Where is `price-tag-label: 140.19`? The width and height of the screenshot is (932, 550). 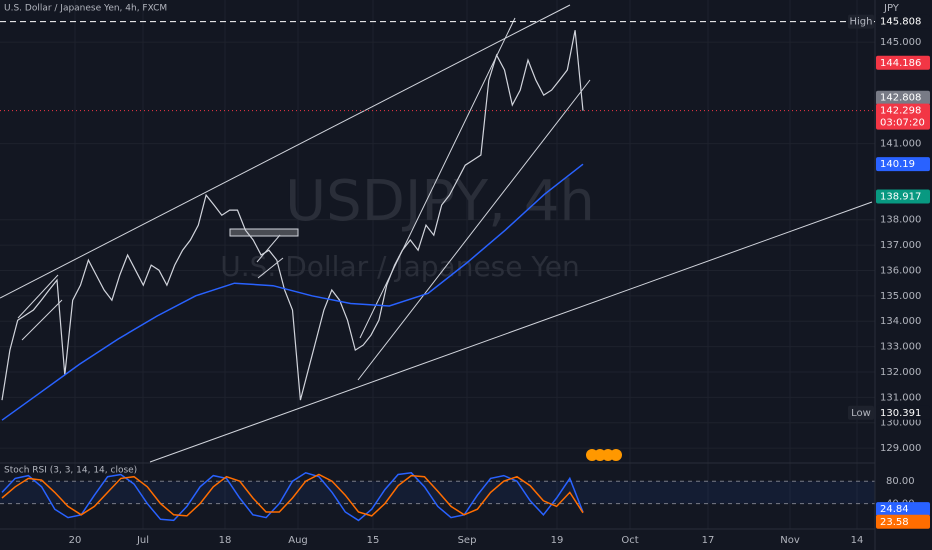 price-tag-label: 140.19 is located at coordinates (897, 164).